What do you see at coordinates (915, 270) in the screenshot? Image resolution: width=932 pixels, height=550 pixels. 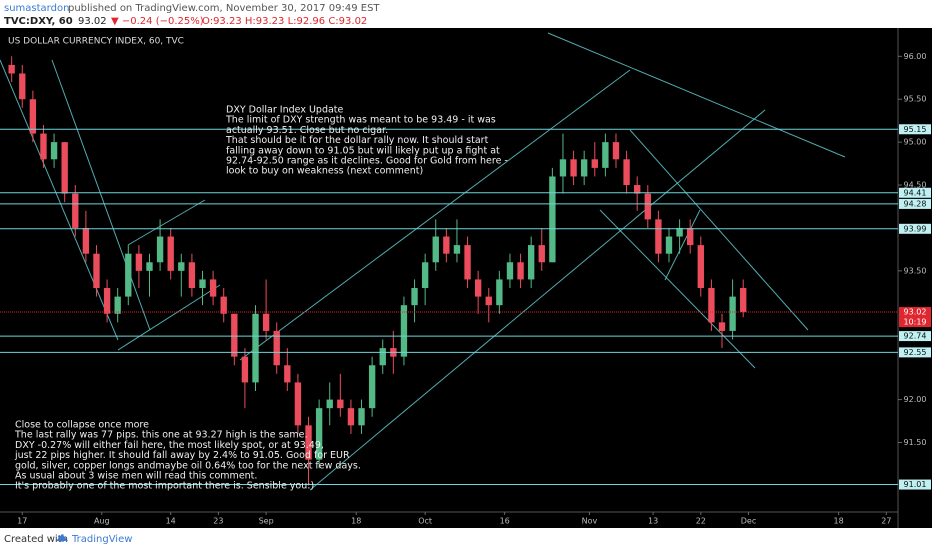 I see `y-tick-label: 93.50` at bounding box center [915, 270].